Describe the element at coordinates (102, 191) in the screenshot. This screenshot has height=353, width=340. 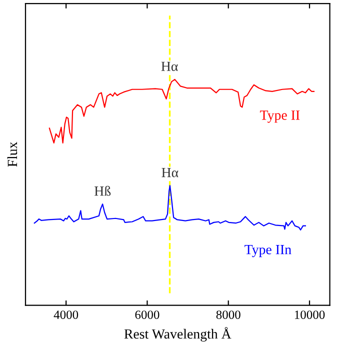
I see `annotation: Hß` at that location.